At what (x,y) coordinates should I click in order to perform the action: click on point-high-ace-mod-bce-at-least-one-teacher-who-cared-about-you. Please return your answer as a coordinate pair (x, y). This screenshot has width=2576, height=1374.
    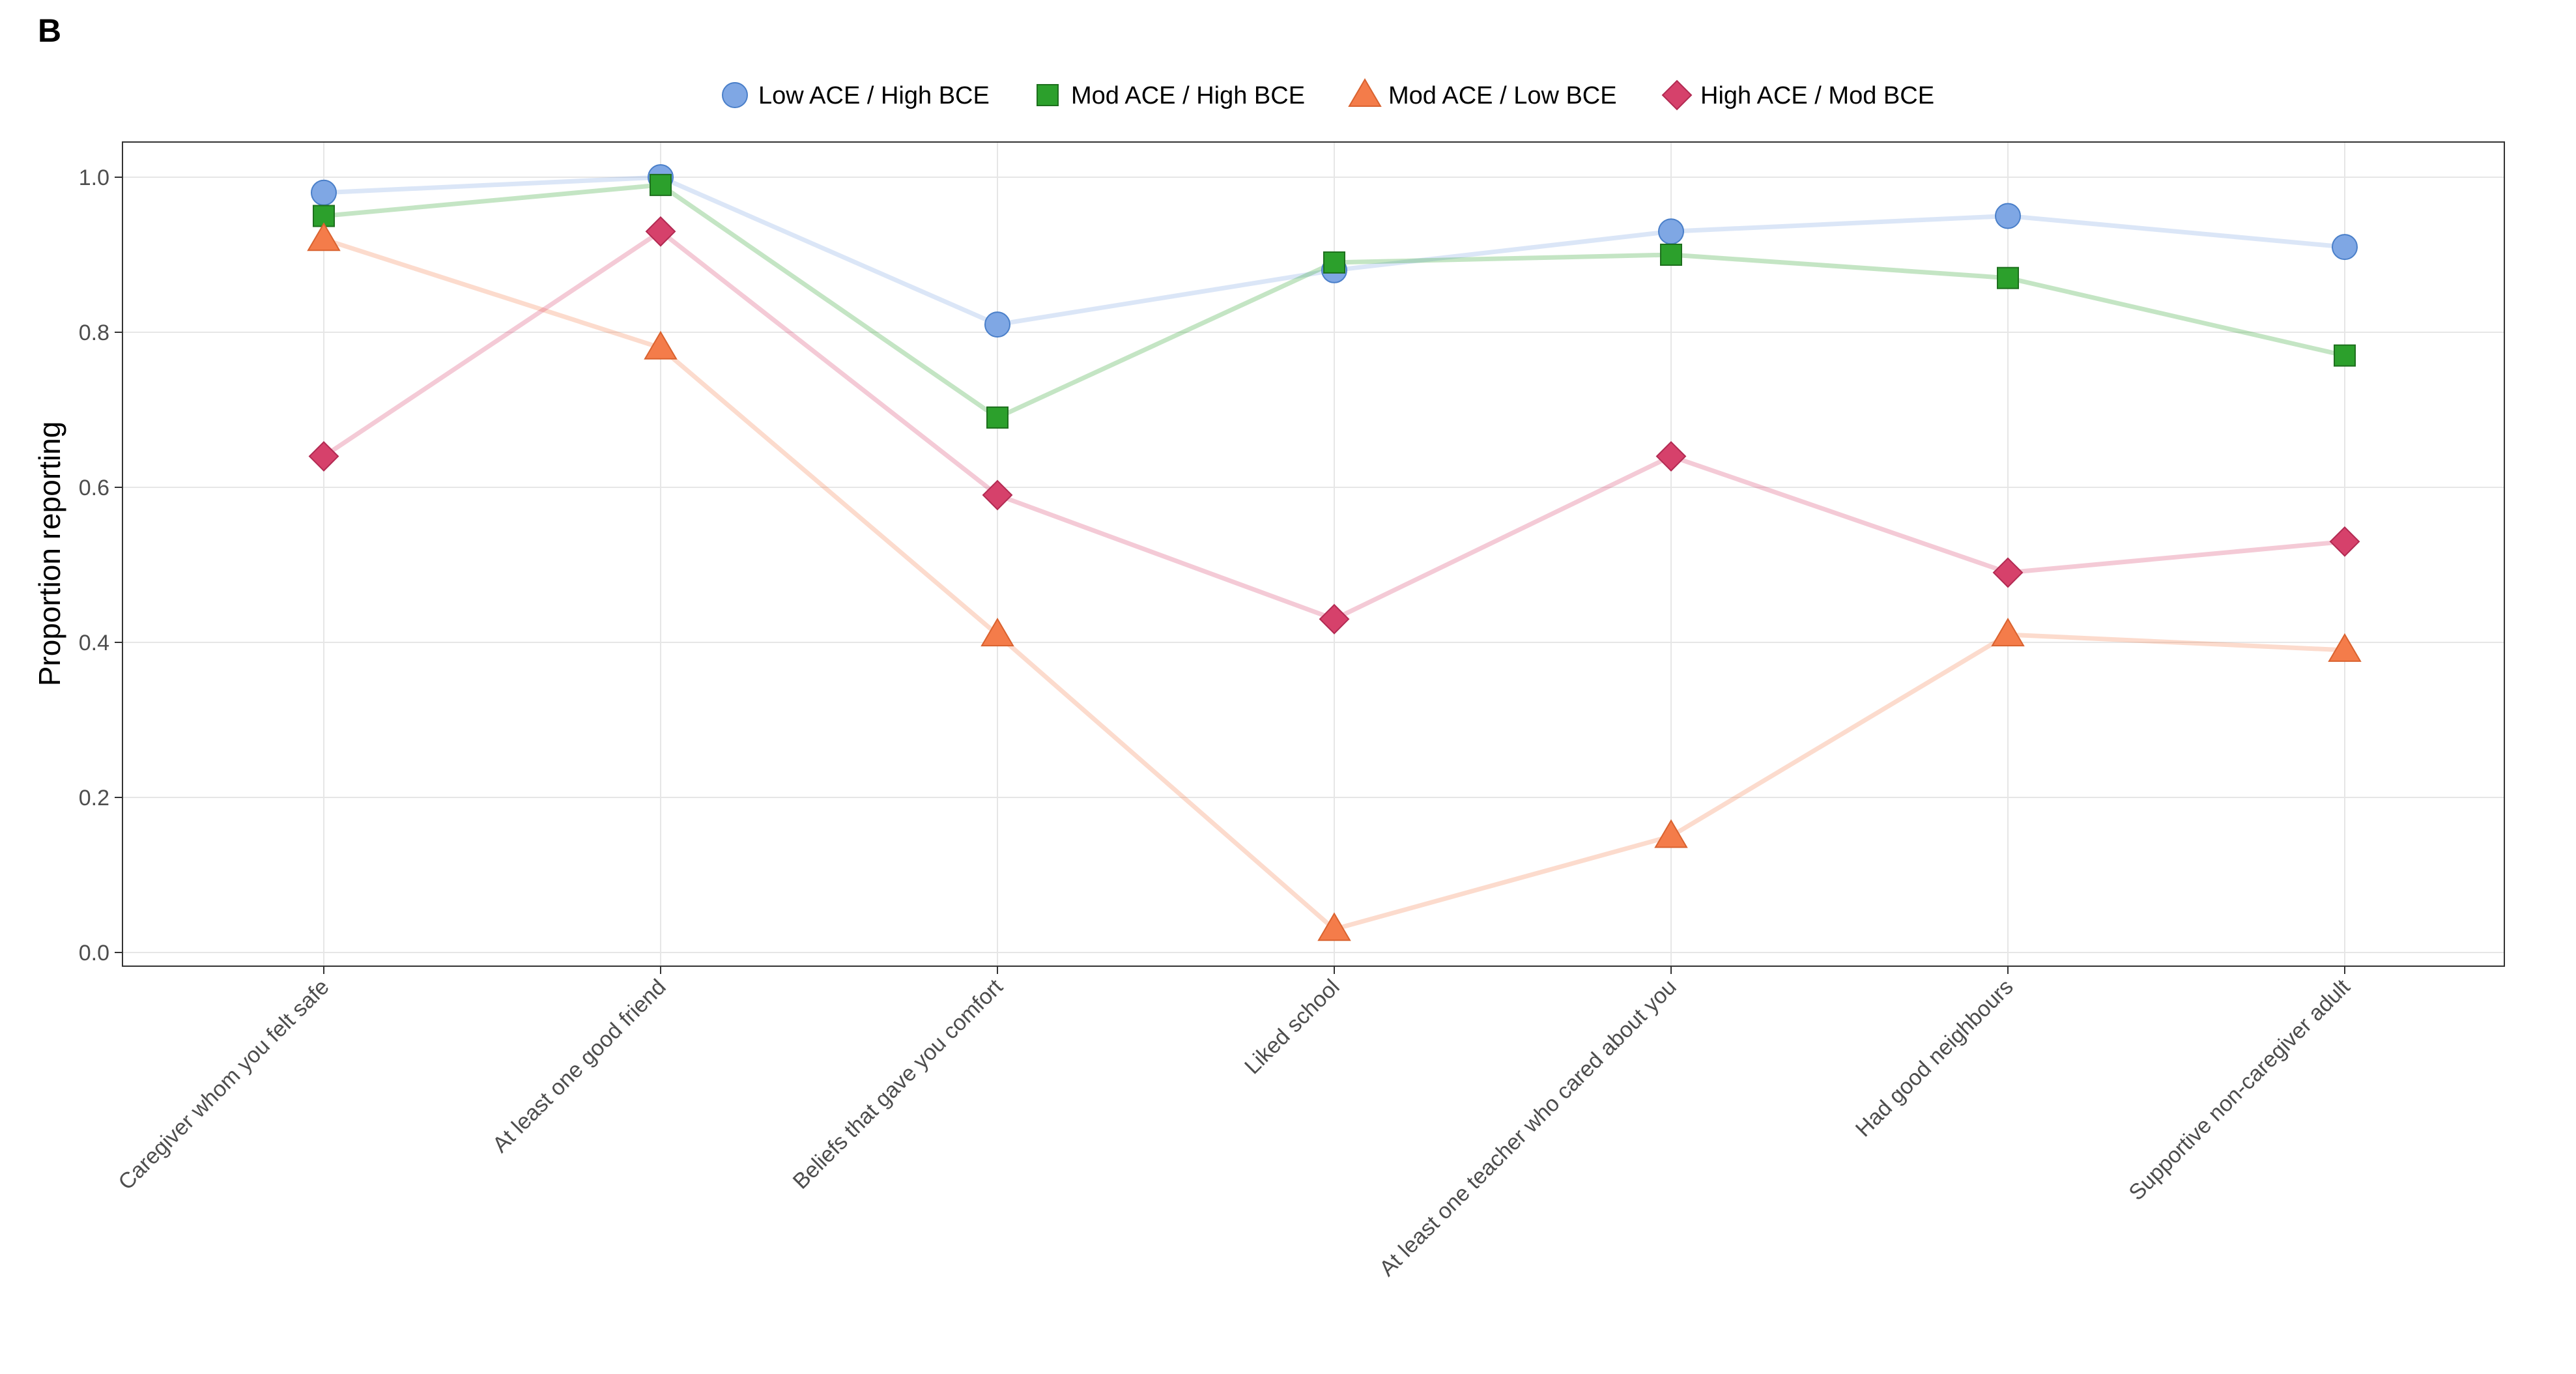
    Looking at the image, I should click on (1671, 456).